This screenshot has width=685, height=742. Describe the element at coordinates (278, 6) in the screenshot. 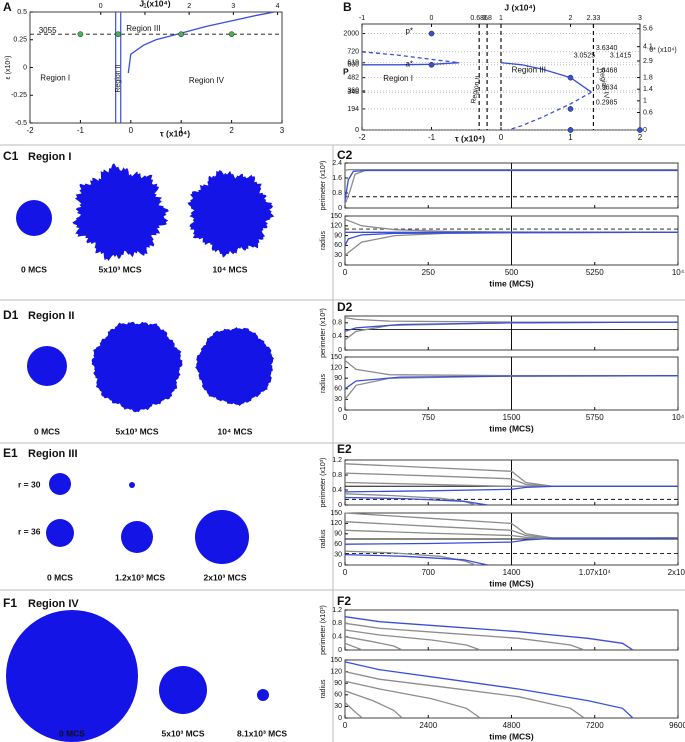

I see `x2-tick-label: 4` at that location.